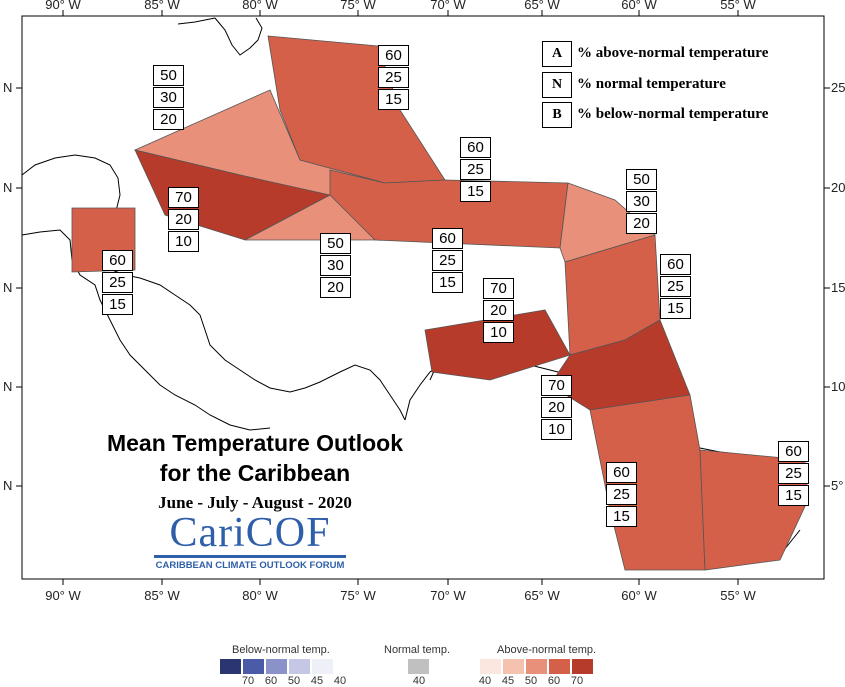 The width and height of the screenshot is (845, 687). What do you see at coordinates (250, 533) in the screenshot?
I see `logo-name: CariCOF` at bounding box center [250, 533].